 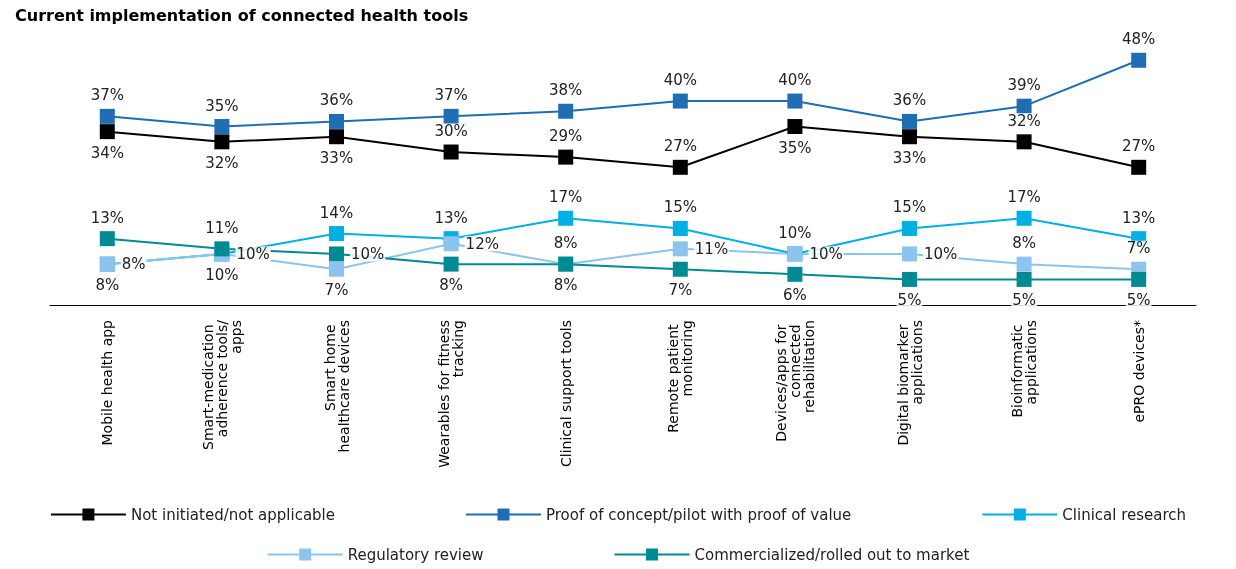 What do you see at coordinates (107, 152) in the screenshot?
I see `data-label: 34%` at bounding box center [107, 152].